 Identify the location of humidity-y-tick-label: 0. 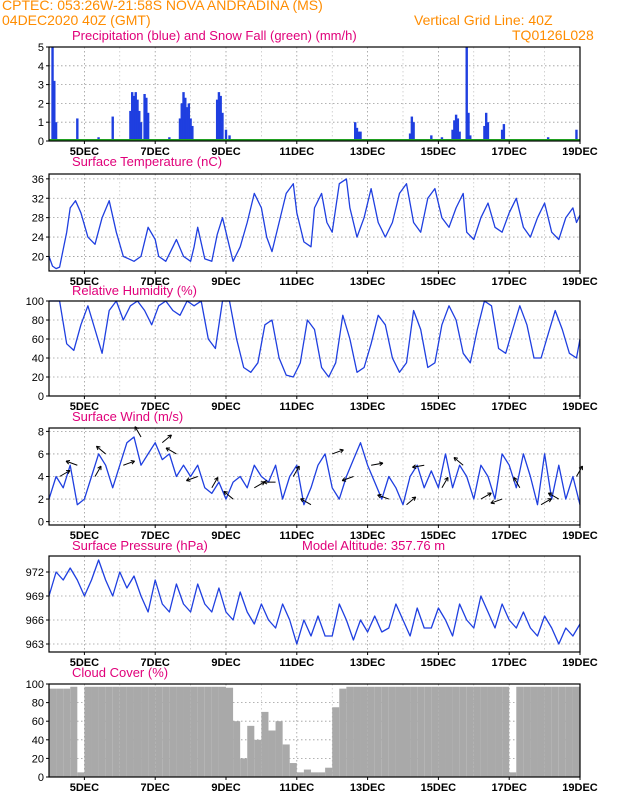
(41, 397).